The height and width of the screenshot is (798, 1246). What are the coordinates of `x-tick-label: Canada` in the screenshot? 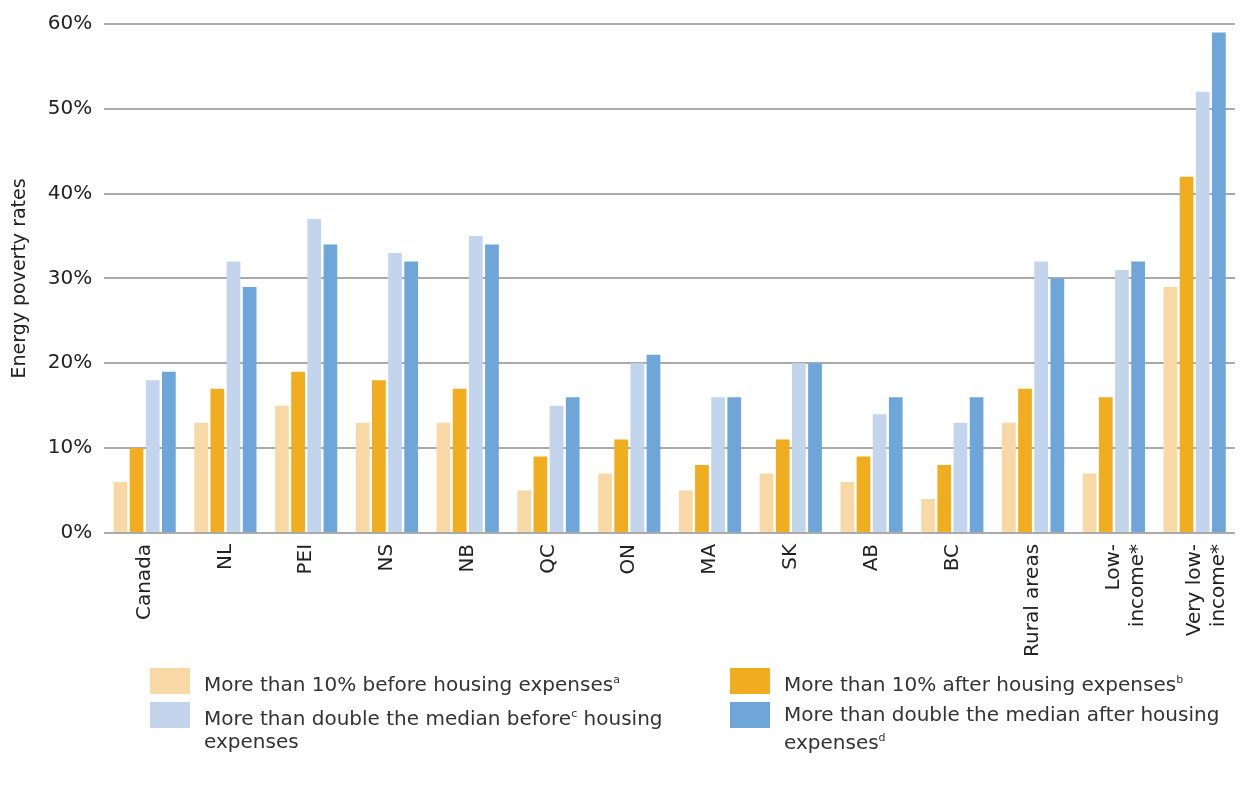 It's located at (142, 582).